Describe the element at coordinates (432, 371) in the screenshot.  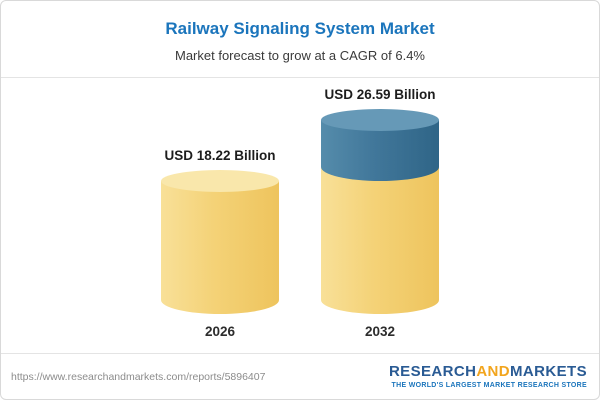
I see `logo-part-research: RESEARCH` at that location.